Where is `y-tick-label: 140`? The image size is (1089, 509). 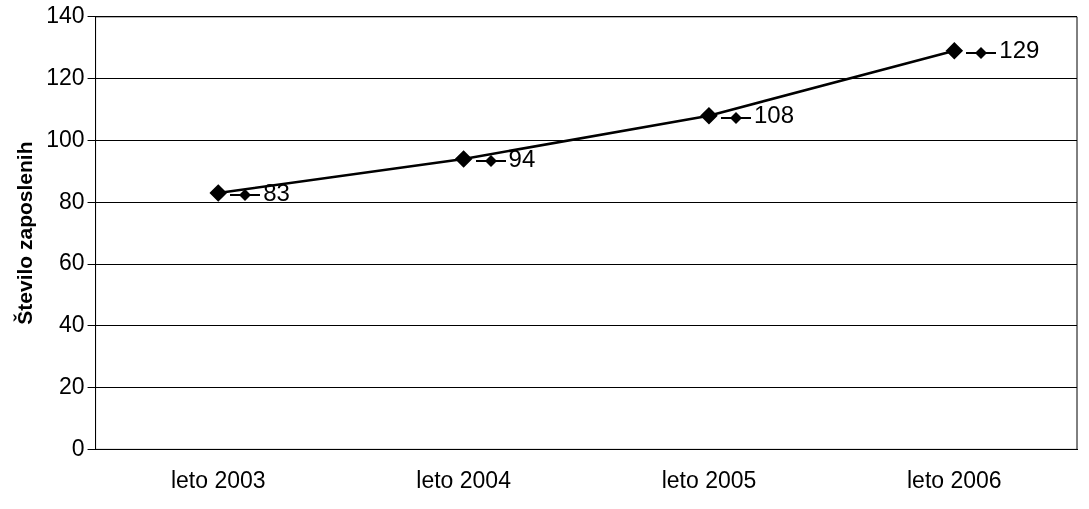
y-tick-label: 140 is located at coordinates (65, 15).